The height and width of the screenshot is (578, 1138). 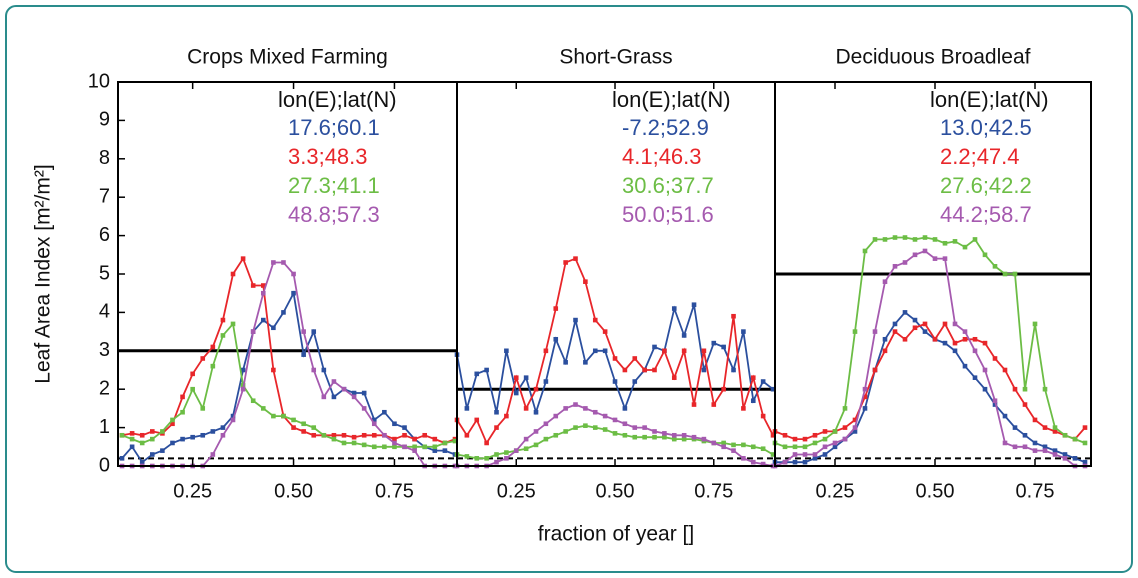 I want to click on panel-title: Short-Grass, so click(x=615, y=57).